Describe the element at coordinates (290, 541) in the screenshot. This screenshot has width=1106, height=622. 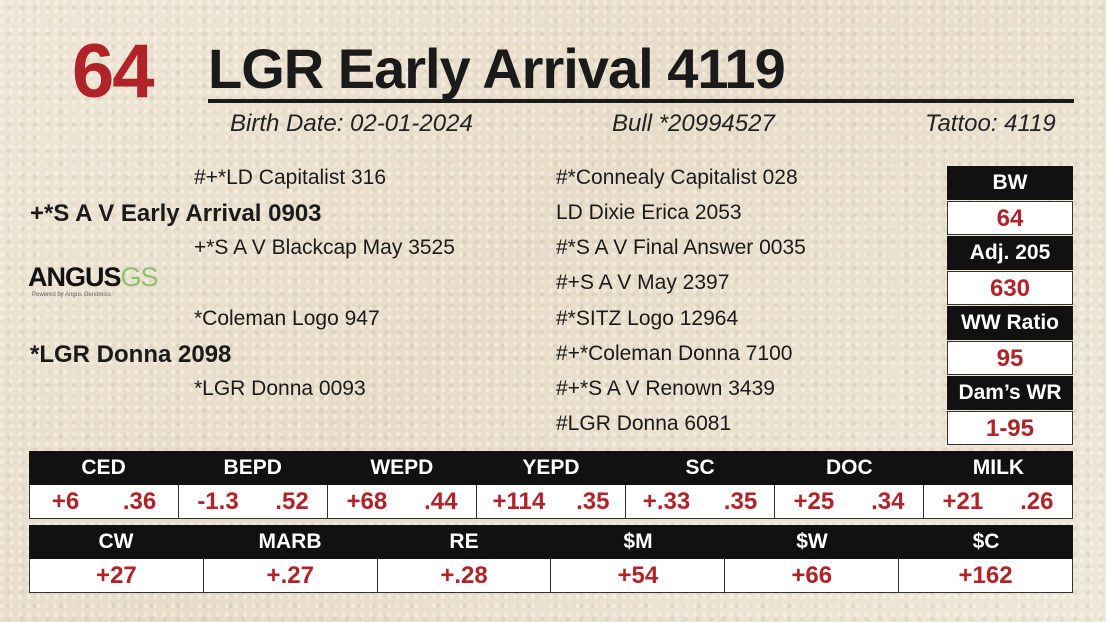
I see `epd-label-marb: MARB` at that location.